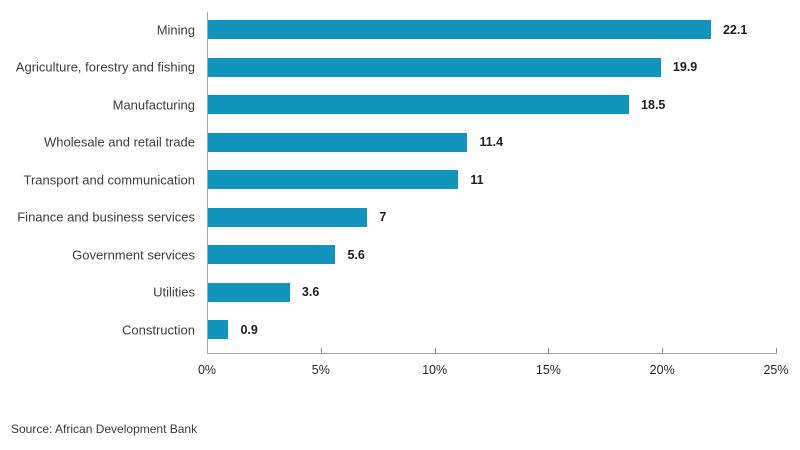  I want to click on category-label: Wholesale and retail trade, so click(119, 142).